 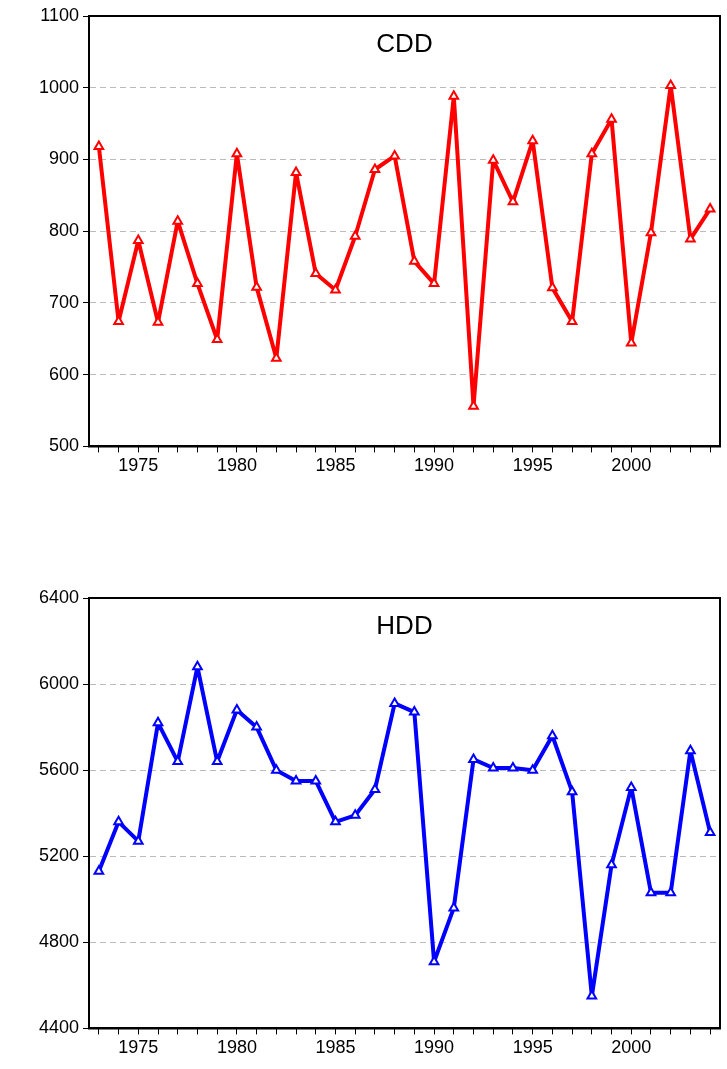 What do you see at coordinates (58, 769) in the screenshot?
I see `y-tick-label: 5600` at bounding box center [58, 769].